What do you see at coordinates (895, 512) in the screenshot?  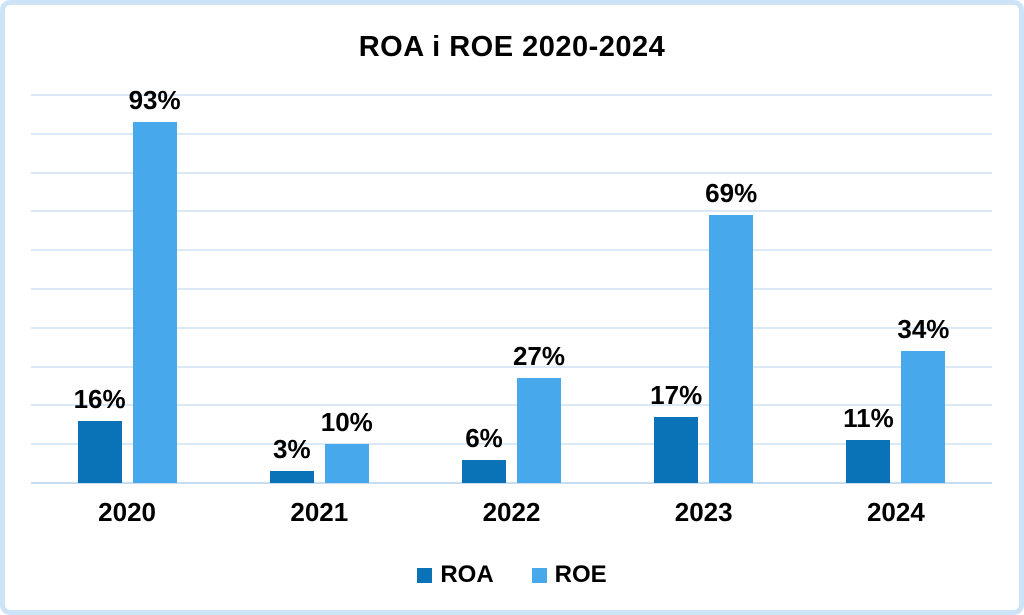 I see `x-axis-label: 2024` at bounding box center [895, 512].